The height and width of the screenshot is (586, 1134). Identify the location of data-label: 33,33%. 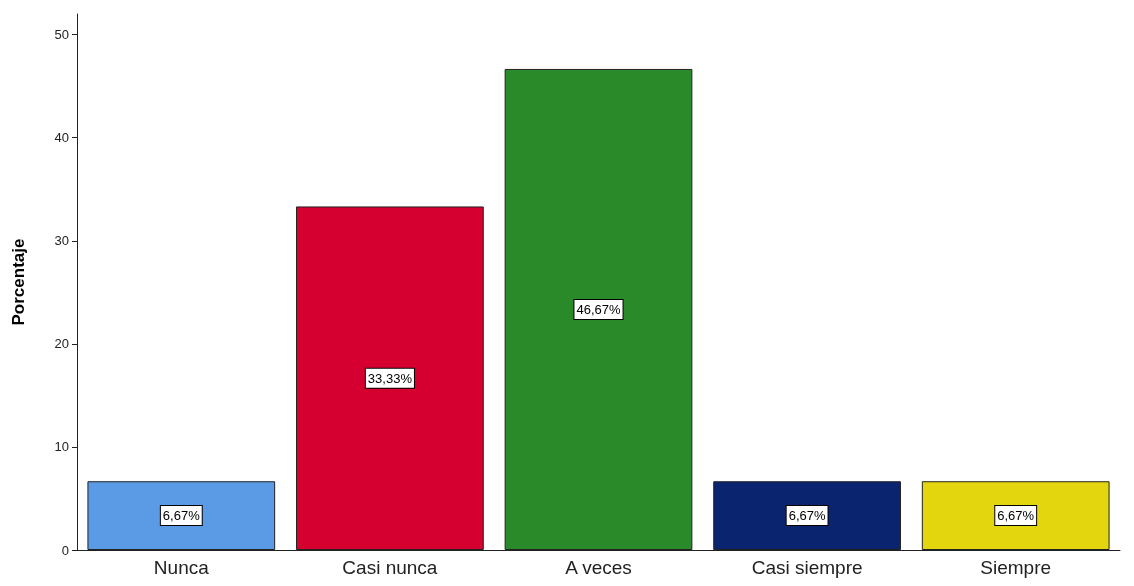
(390, 378).